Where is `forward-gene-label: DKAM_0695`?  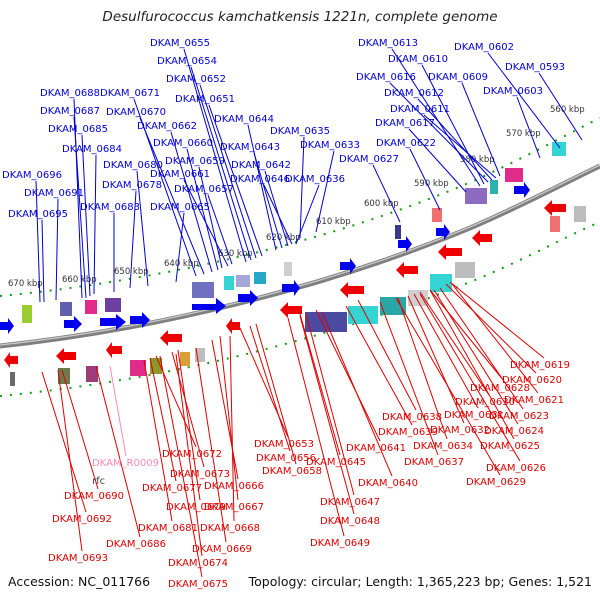 forward-gene-label: DKAM_0695 is located at coordinates (38, 214).